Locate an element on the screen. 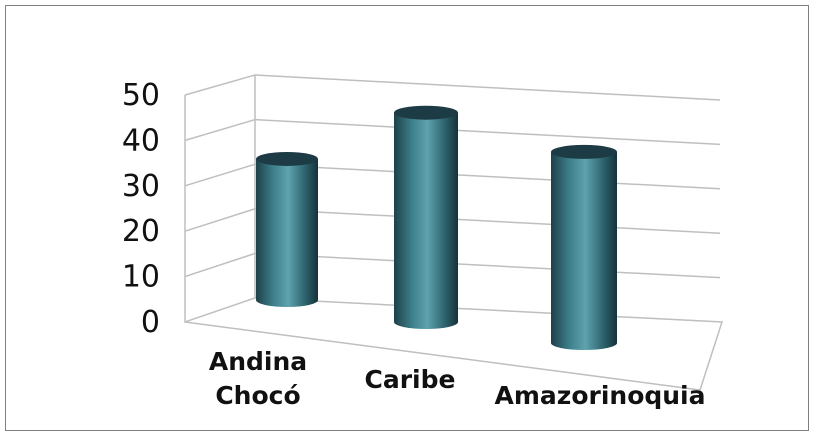 The width and height of the screenshot is (815, 437). y-tick-label: 10 is located at coordinates (141, 277).